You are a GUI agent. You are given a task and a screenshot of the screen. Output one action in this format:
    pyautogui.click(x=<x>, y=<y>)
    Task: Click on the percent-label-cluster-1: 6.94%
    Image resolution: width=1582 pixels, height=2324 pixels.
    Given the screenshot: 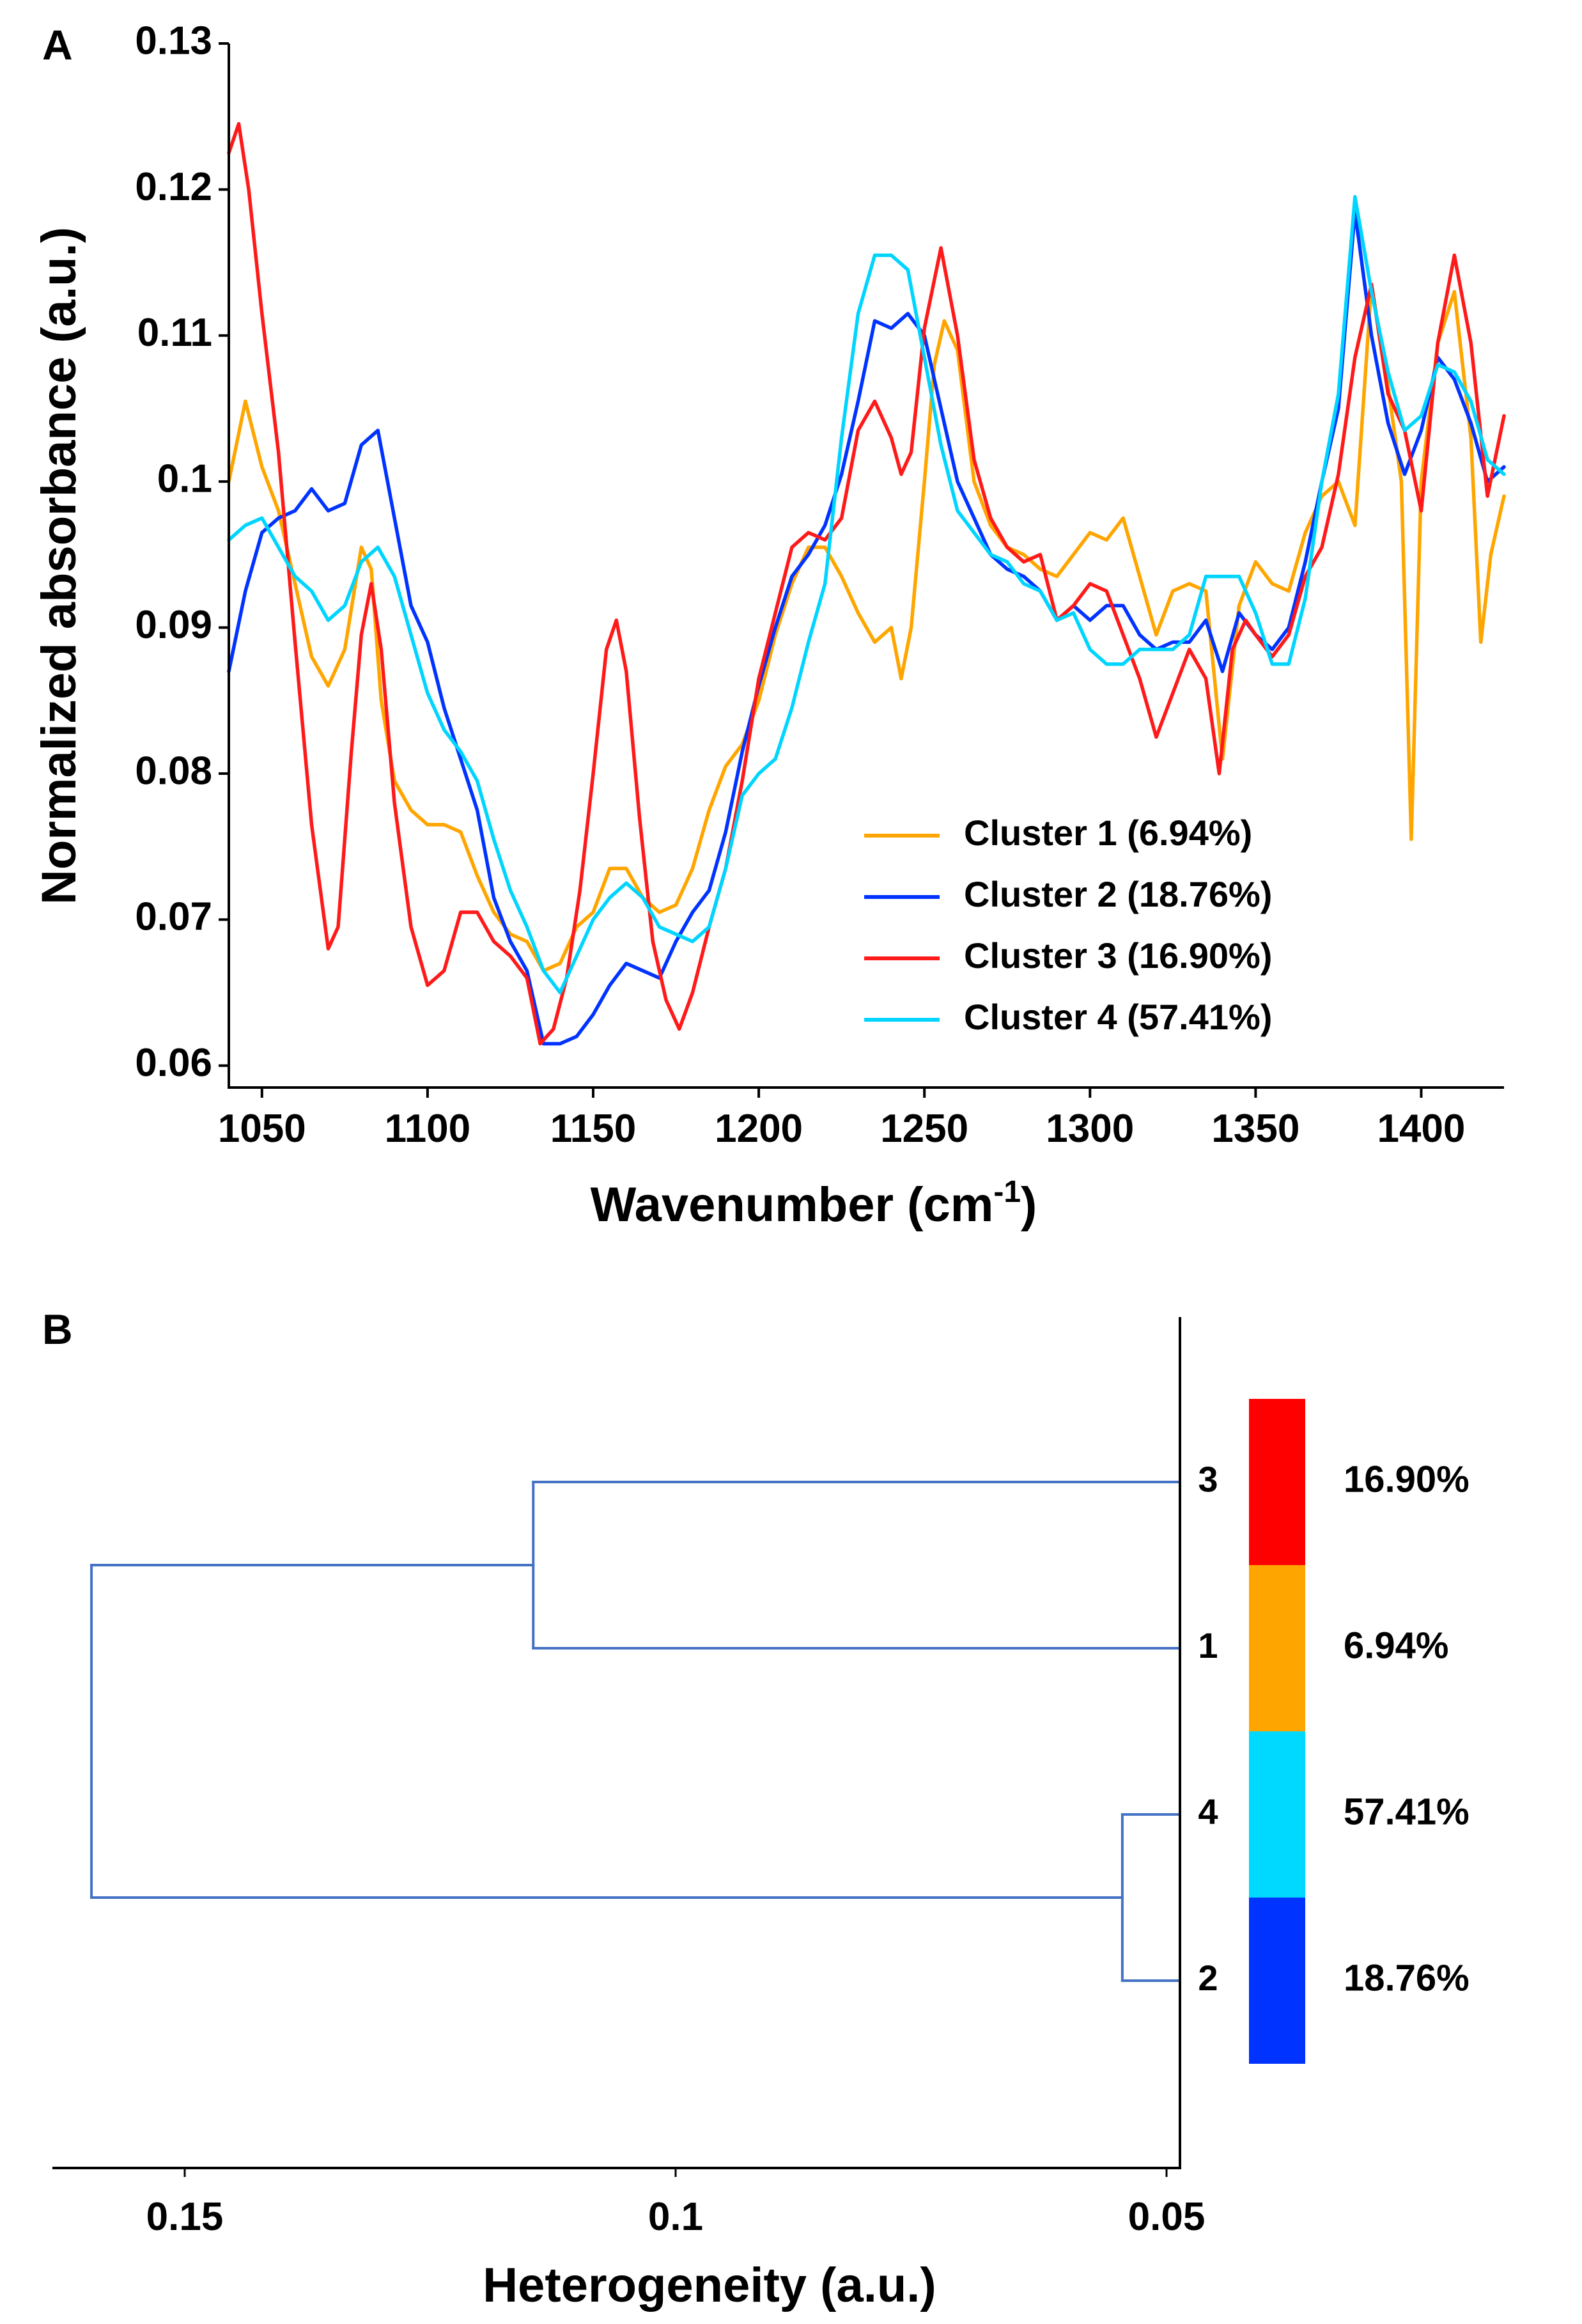 What is the action you would take?
    pyautogui.click(x=1396, y=1645)
    